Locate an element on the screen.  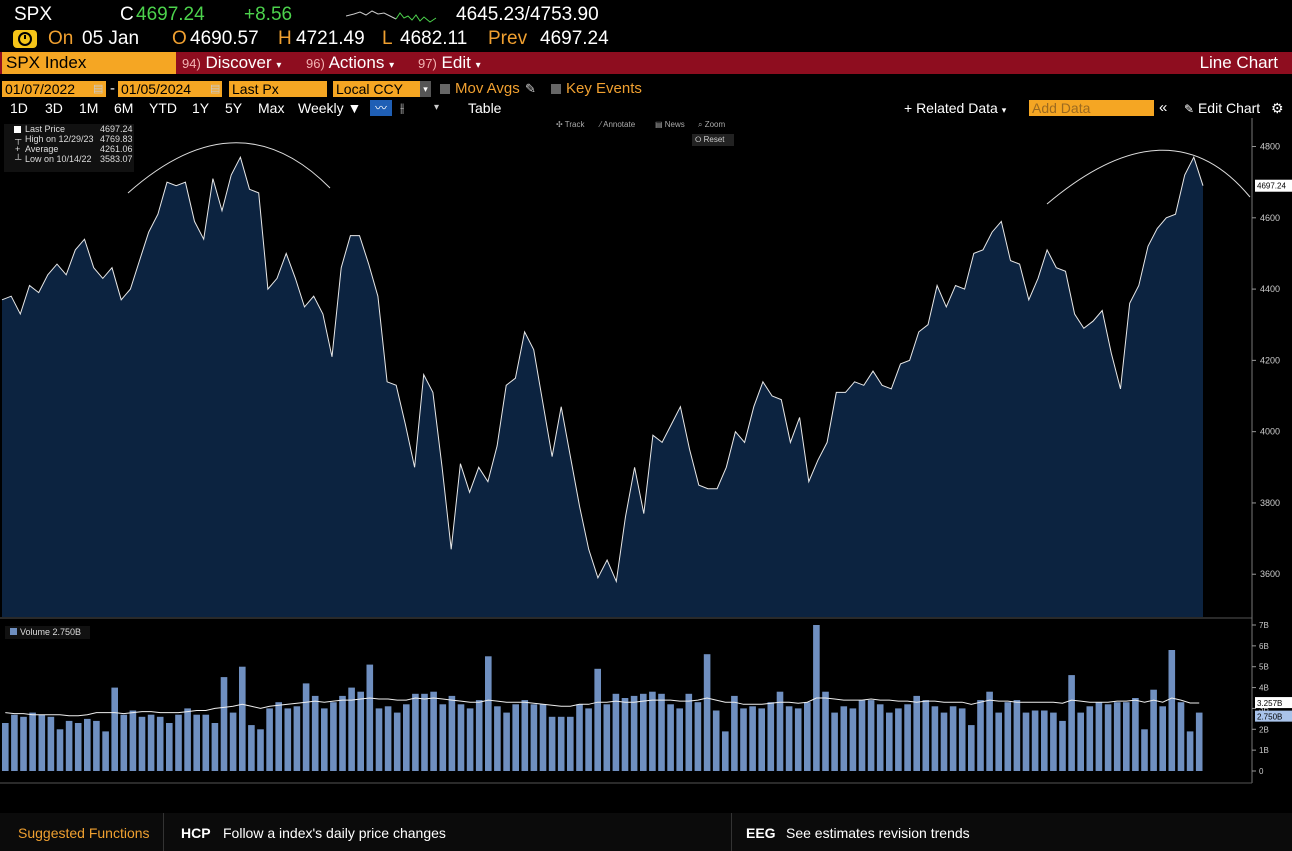
news-button: ▤ News is located at coordinates (670, 124).